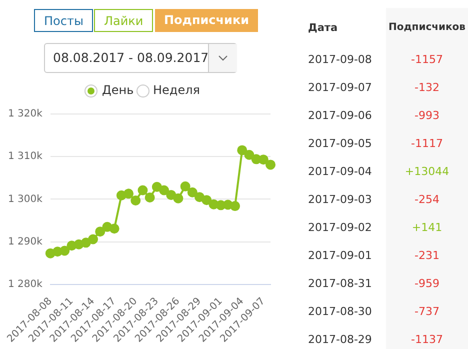 This screenshot has height=349, width=468. Describe the element at coordinates (427, 115) in the screenshot. I see `text: -993` at that location.